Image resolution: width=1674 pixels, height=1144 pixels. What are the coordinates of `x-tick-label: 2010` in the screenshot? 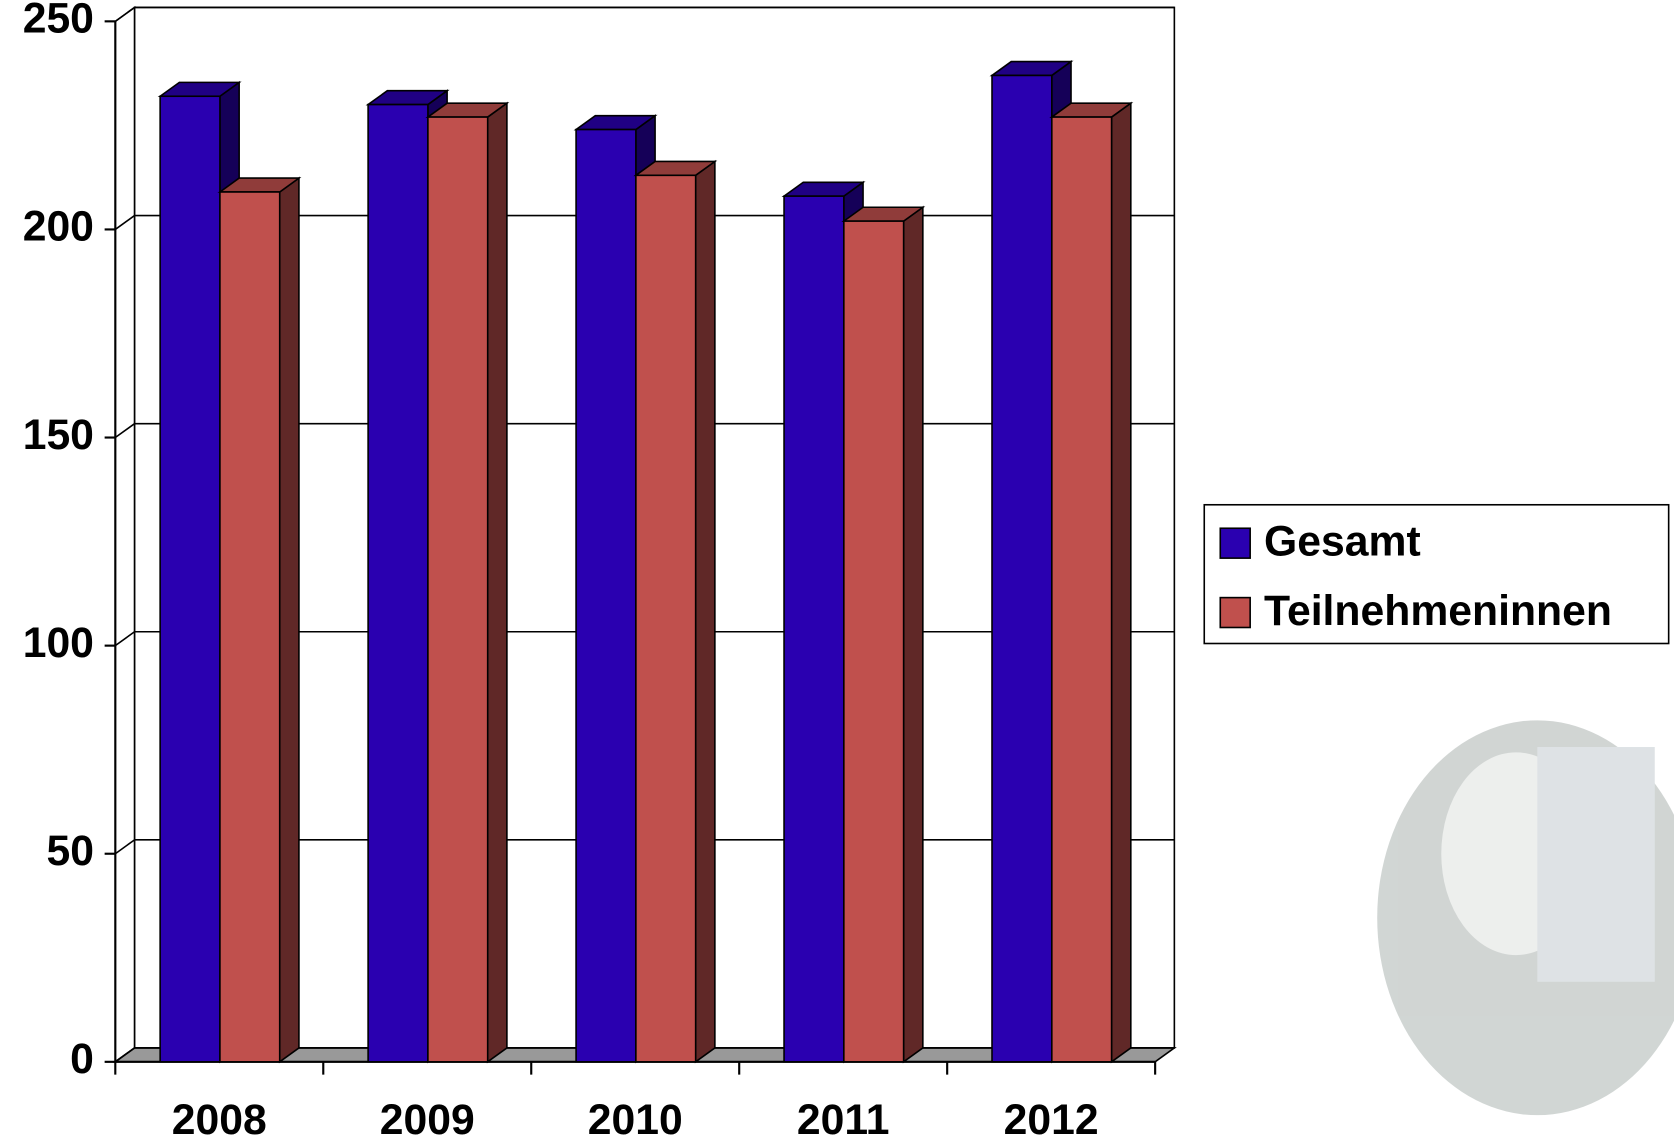 It's located at (635, 1120).